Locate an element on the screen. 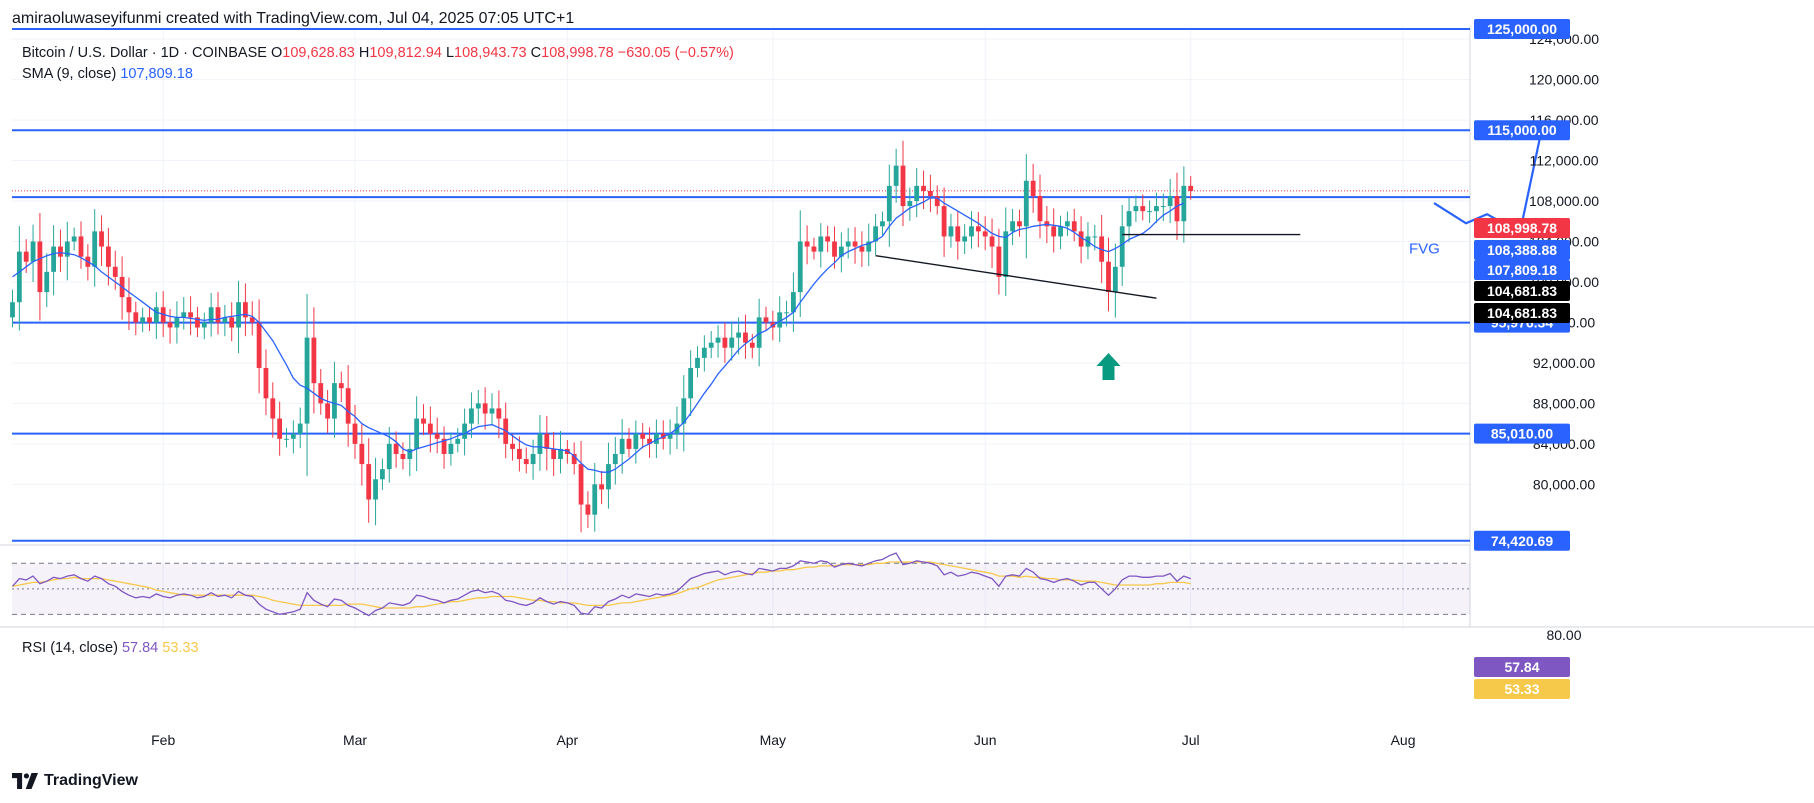  level-badge-text: 108,388.88 is located at coordinates (1522, 250).